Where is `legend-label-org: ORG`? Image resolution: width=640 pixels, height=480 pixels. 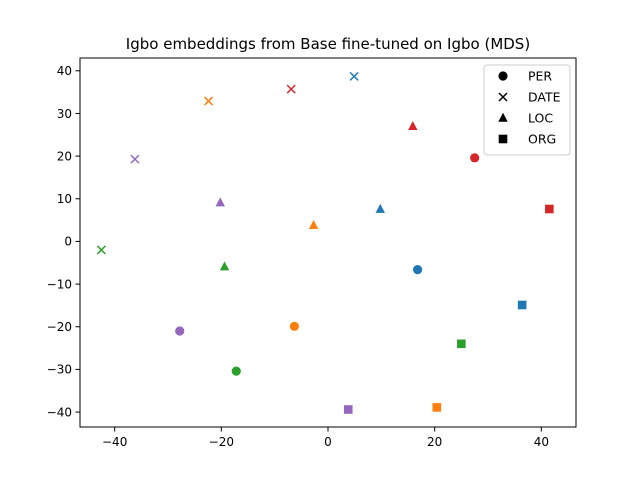 legend-label-org: ORG is located at coordinates (542, 139).